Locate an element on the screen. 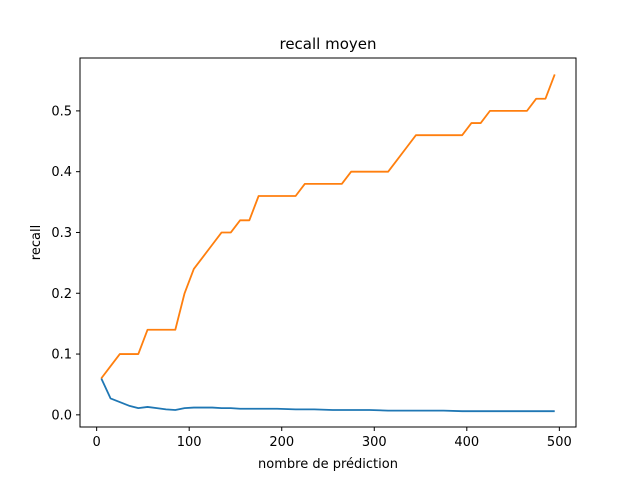  y-tick-label: 0.1 is located at coordinates (61, 355).